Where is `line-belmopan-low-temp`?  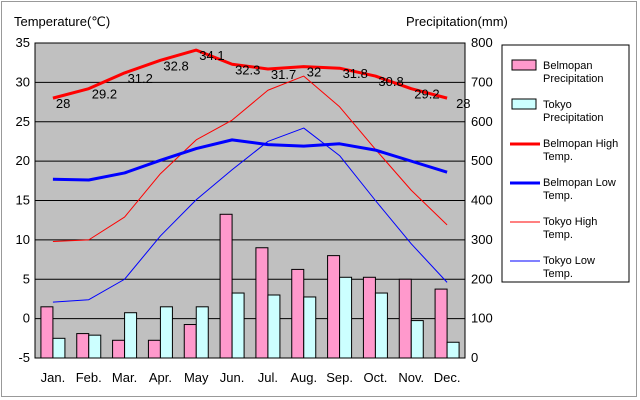
line-belmopan-low-temp is located at coordinates (250, 160).